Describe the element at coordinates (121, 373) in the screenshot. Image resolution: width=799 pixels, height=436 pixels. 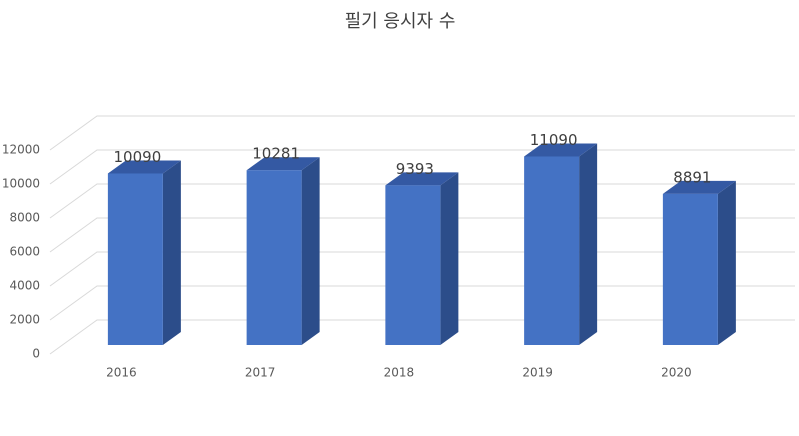
I see `x-tick-label: 2016` at that location.